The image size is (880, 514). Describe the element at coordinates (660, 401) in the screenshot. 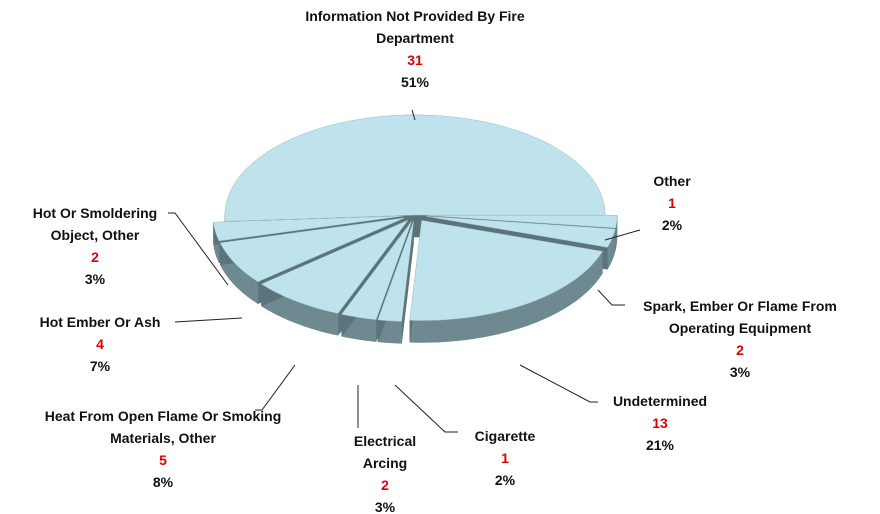

I see `category-label: Undetermined` at that location.